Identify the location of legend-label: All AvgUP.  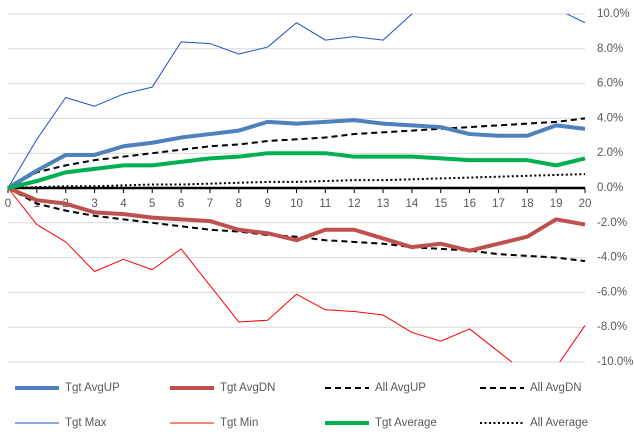
(400, 388).